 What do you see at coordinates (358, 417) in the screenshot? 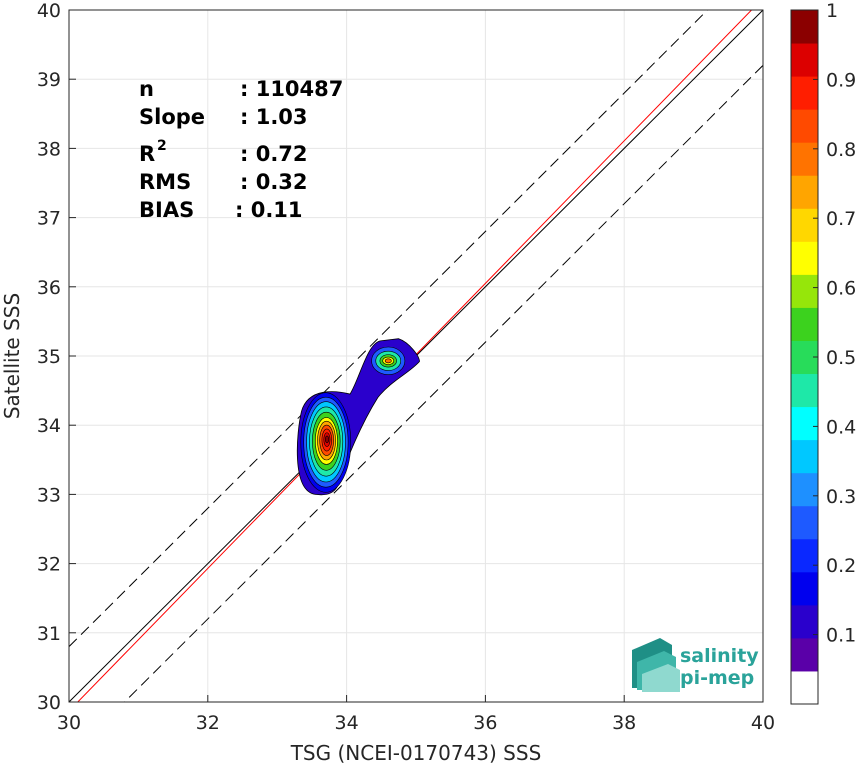
I see `density-contours` at bounding box center [358, 417].